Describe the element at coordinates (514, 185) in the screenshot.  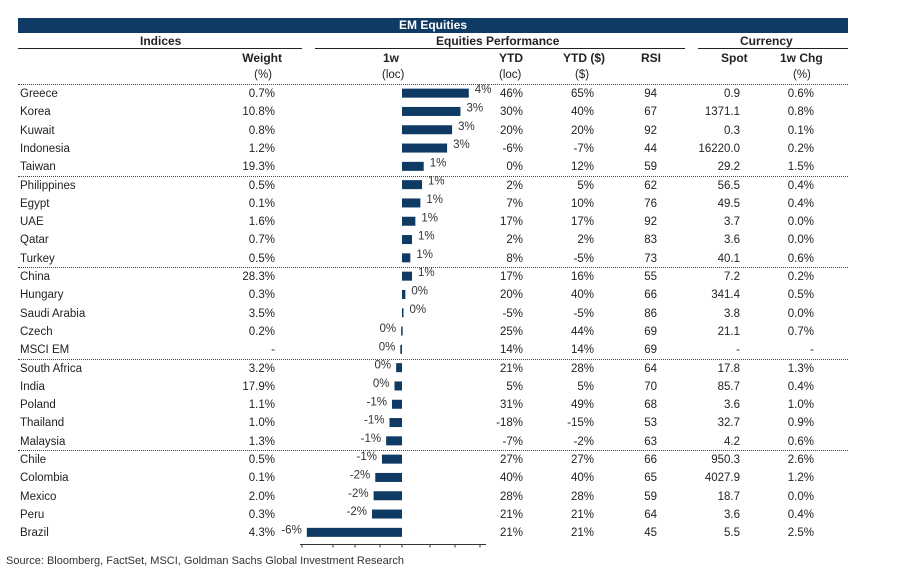
I see `ytd-cell: 2%` at that location.